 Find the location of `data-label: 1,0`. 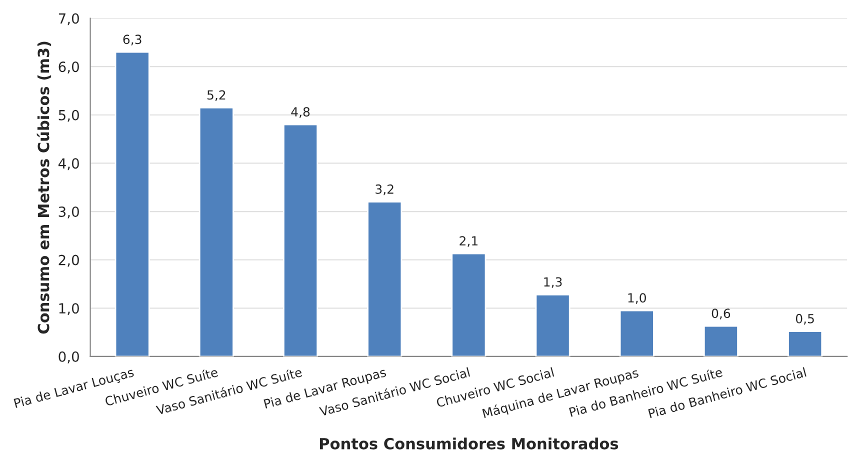

data-label: 1,0 is located at coordinates (637, 298).